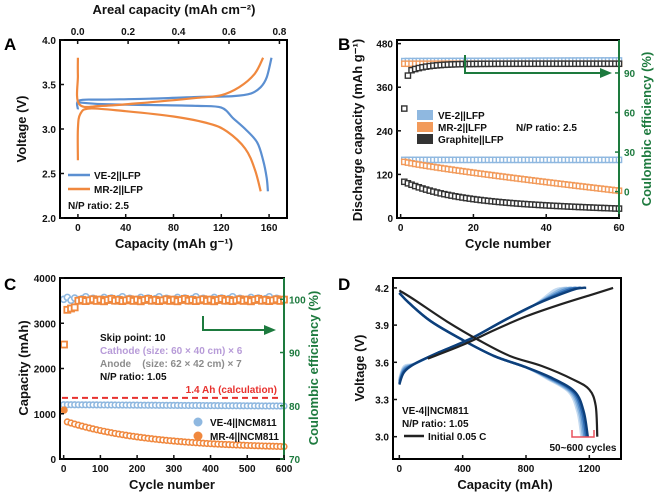 The width and height of the screenshot is (660, 499). Describe the element at coordinates (229, 32) in the screenshot. I see `panel-a-x2tick-label: 0.6` at that location.